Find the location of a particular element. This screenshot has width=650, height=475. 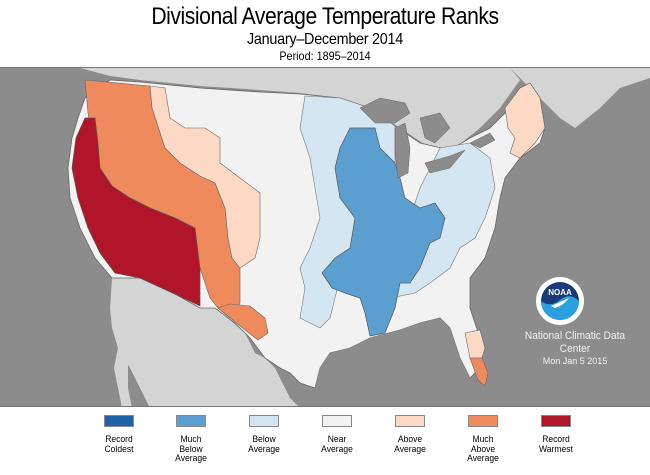

map-subtitle: January–December 2014 is located at coordinates (325, 39).